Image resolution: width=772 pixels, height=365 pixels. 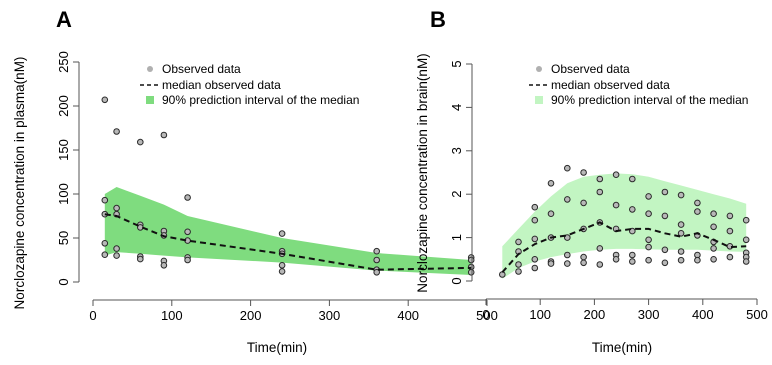 I want to click on panel-b-x-axis-title: Time(min), so click(x=622, y=347).